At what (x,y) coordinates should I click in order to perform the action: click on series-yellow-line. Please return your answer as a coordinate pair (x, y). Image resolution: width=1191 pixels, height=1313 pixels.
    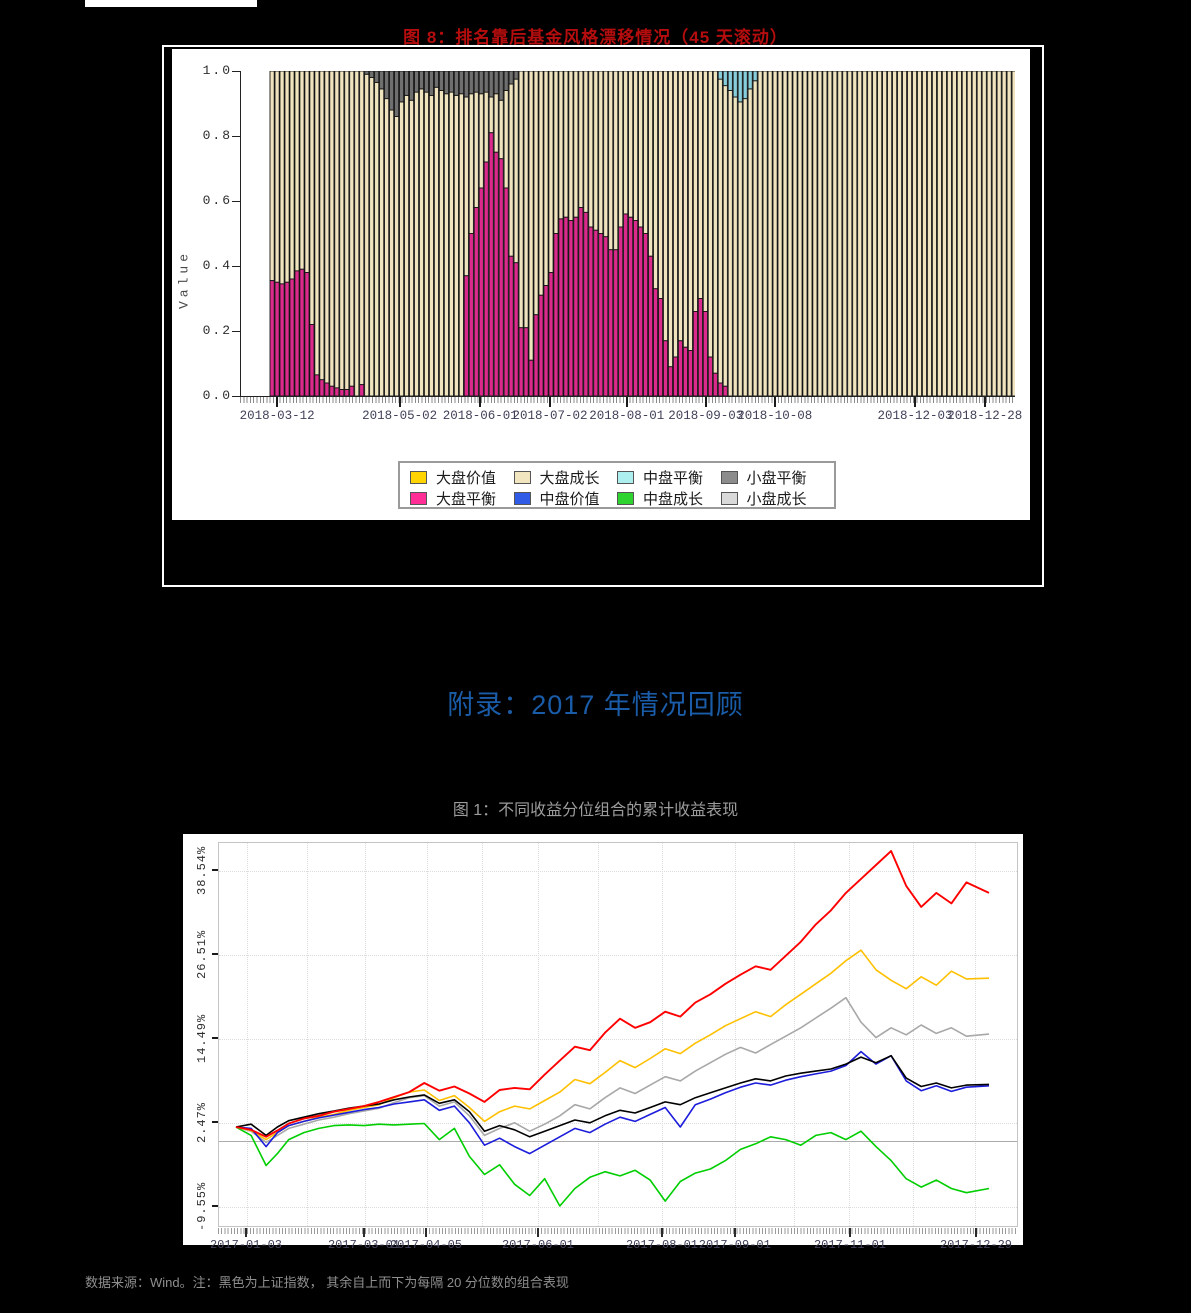
    Looking at the image, I should click on (612, 1045).